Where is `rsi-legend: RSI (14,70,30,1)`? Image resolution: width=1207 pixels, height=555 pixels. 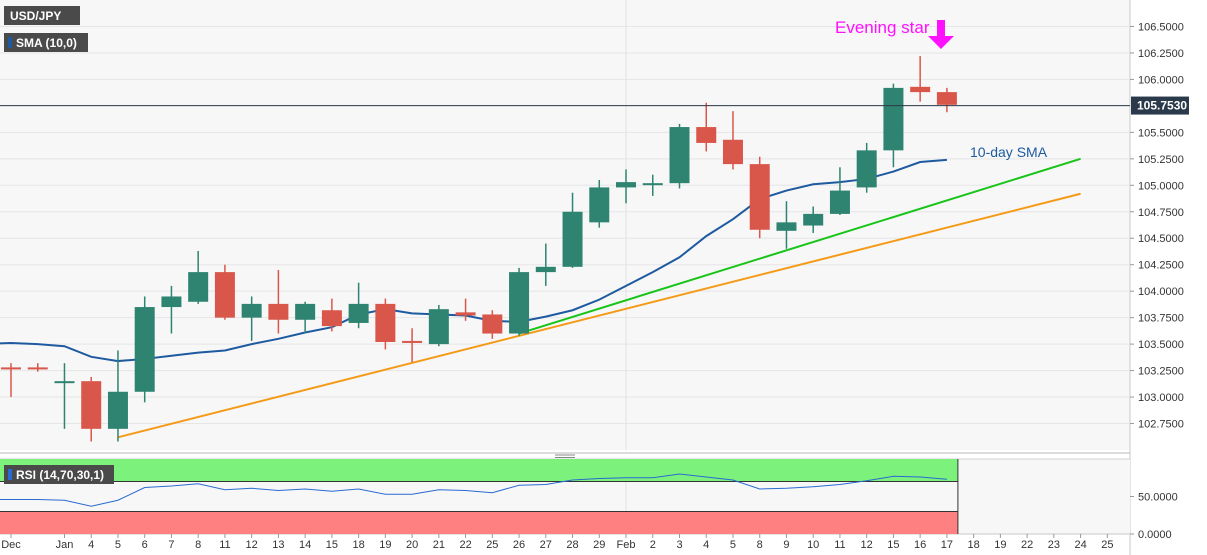 rsi-legend: RSI (14,70,30,1) is located at coordinates (59, 474).